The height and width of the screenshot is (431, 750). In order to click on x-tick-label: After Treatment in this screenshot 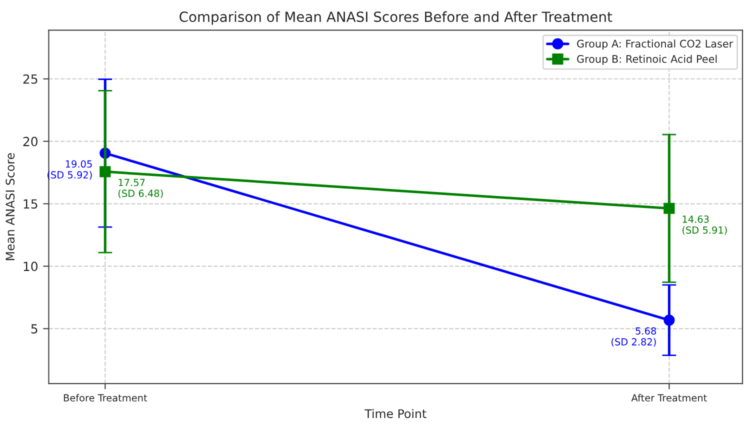, I will do `click(669, 398)`.